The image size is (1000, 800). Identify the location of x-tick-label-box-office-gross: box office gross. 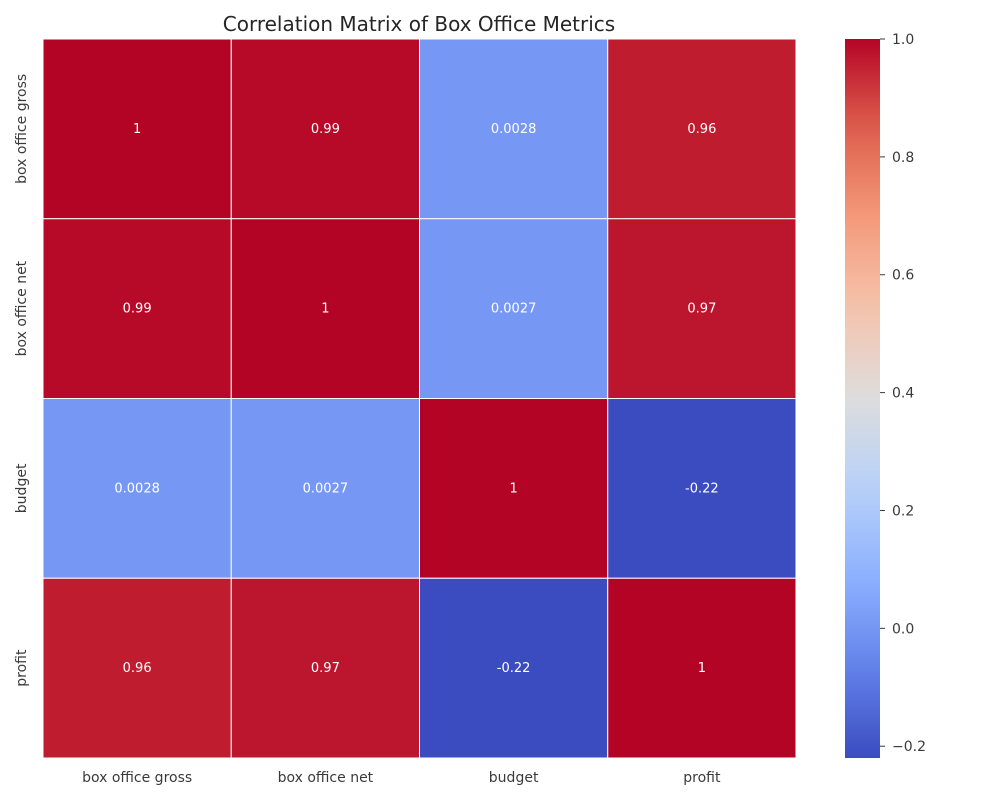
(137, 778).